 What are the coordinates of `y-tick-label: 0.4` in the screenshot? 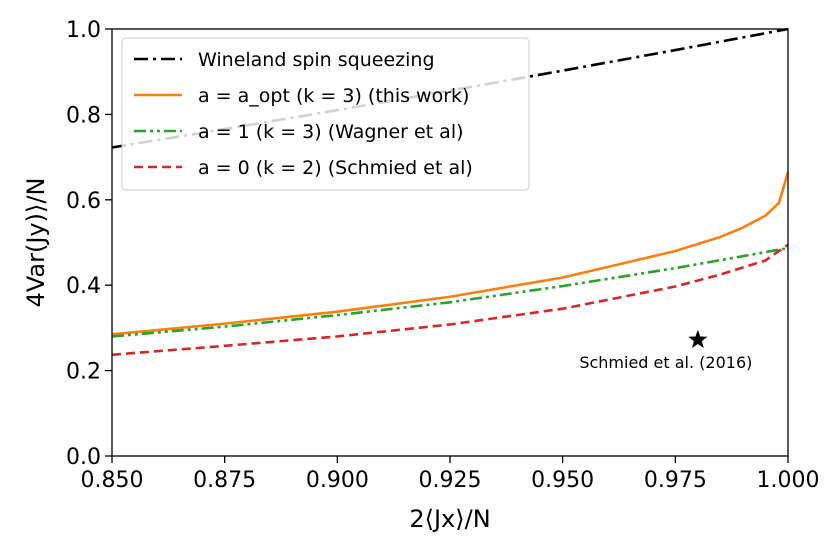 It's located at (83, 286).